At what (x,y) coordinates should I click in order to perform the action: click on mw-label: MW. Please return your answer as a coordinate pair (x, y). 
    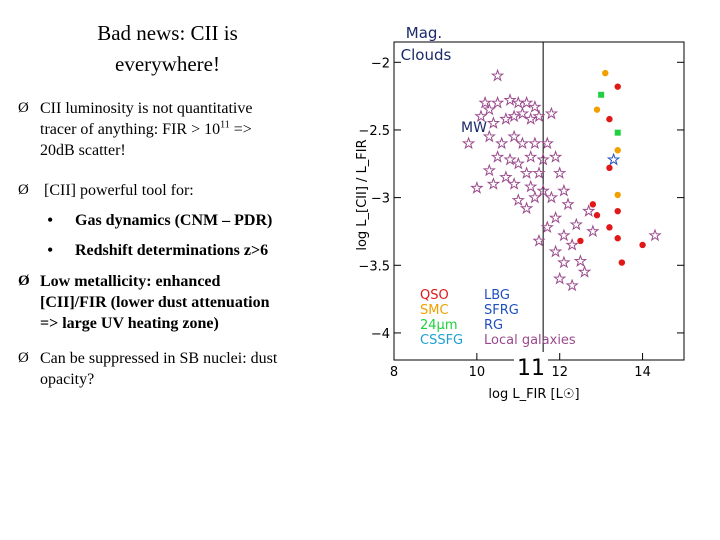
    Looking at the image, I should click on (474, 128).